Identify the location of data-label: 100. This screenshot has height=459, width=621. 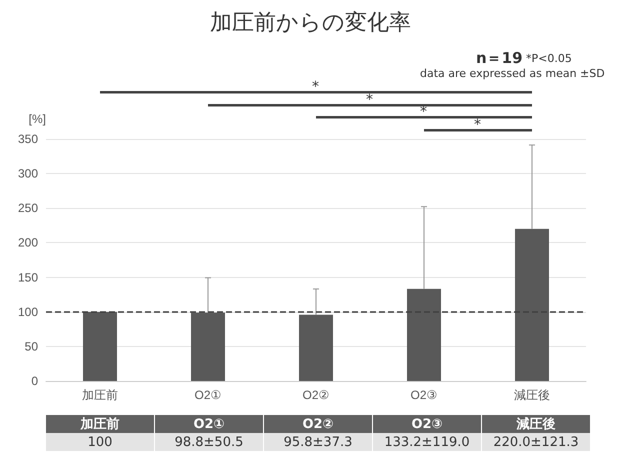
(100, 442).